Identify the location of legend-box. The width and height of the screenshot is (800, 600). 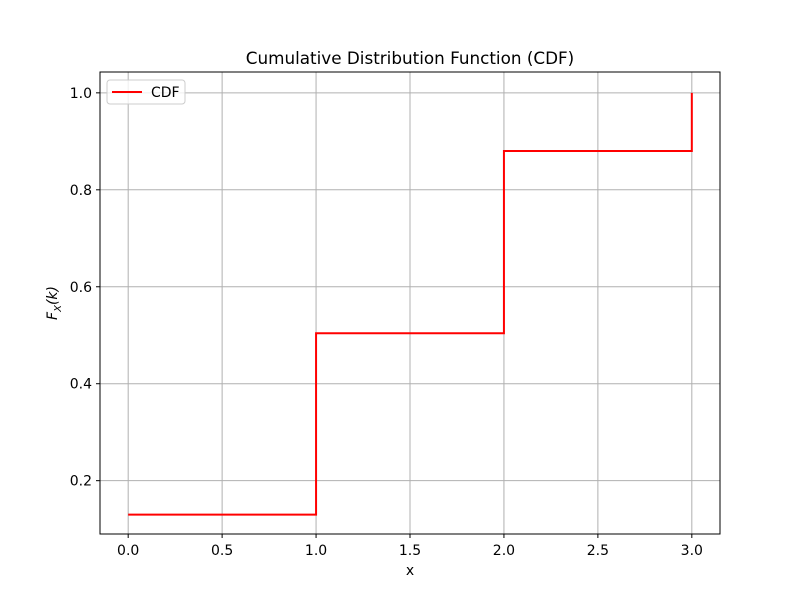
(146, 92).